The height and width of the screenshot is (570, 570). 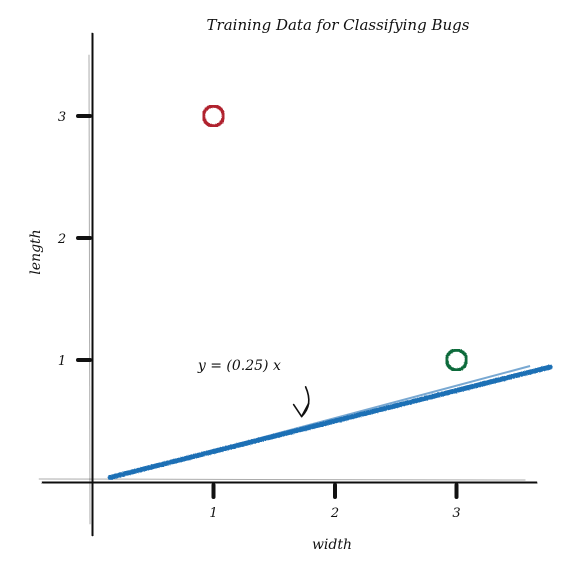 What do you see at coordinates (213, 513) in the screenshot?
I see `x-tick-label: 1` at bounding box center [213, 513].